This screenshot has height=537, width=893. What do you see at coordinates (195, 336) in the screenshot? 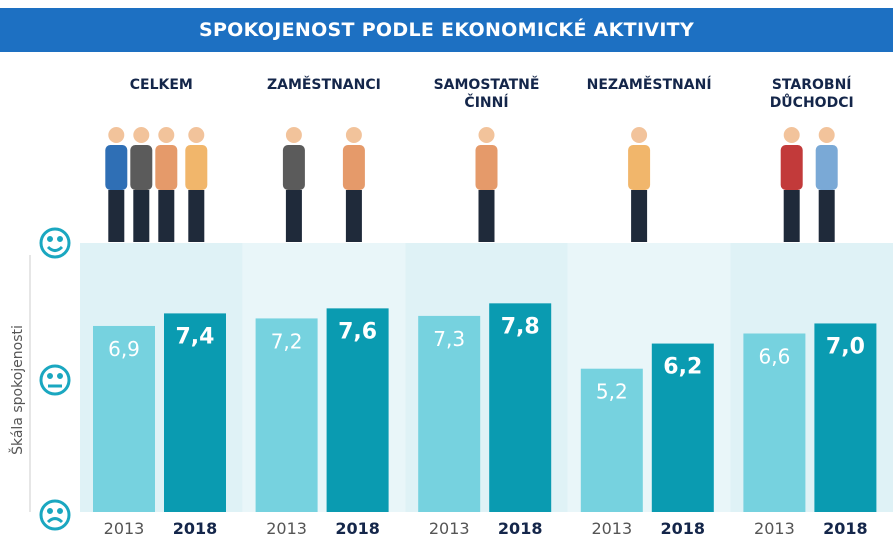
I see `value-label: 7,4` at bounding box center [195, 336].